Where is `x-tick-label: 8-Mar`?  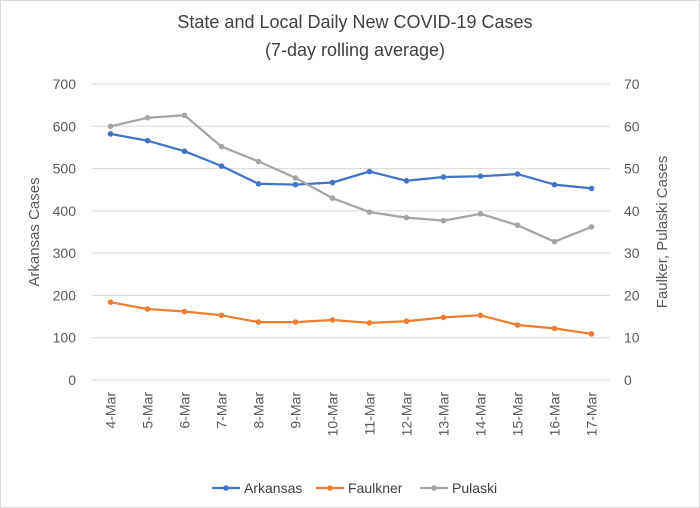
x-tick-label: 8-Mar is located at coordinates (259, 410).